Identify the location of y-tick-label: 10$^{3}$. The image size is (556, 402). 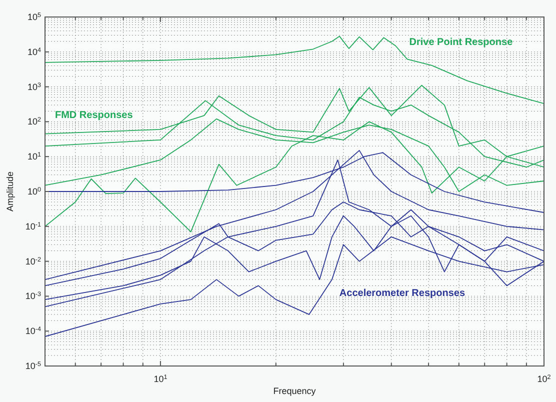
(34, 86).